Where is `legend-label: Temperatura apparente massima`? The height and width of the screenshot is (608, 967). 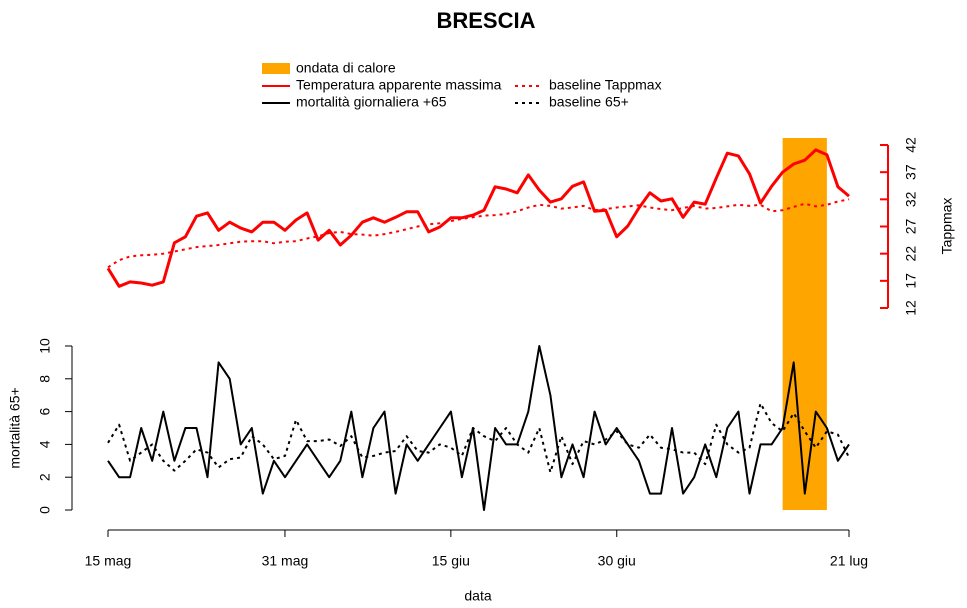 legend-label: Temperatura apparente massima is located at coordinates (399, 85).